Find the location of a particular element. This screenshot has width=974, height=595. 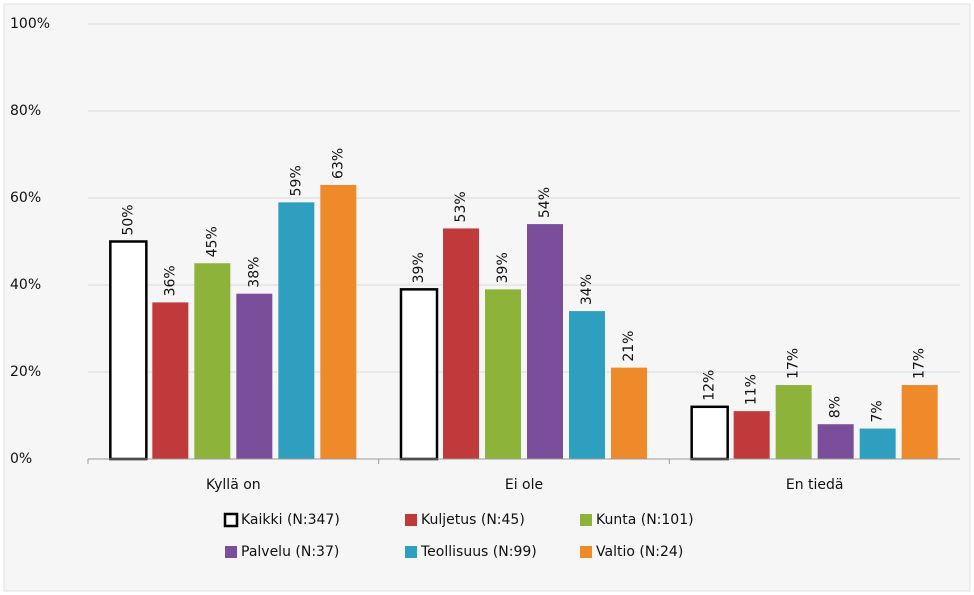

value-label: 8% is located at coordinates (836, 407).